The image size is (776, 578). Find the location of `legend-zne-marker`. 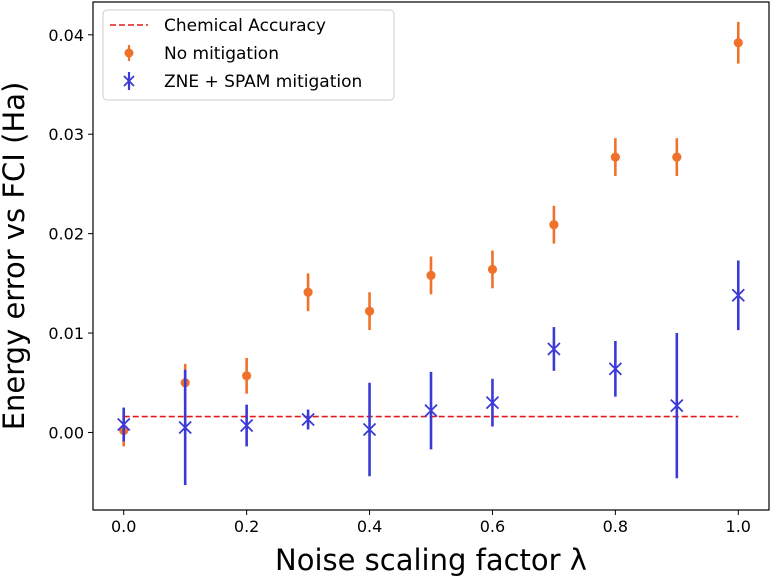

legend-zne-marker is located at coordinates (129, 81).